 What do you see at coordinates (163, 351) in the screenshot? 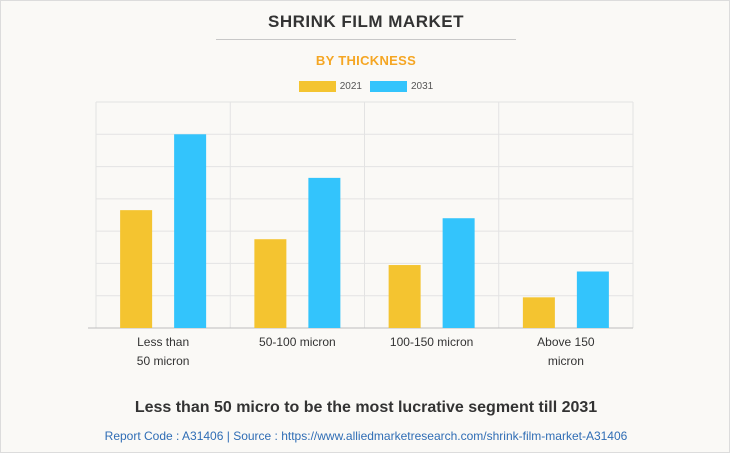
I see `x-tick-label: Less than 50 micron` at bounding box center [163, 351].